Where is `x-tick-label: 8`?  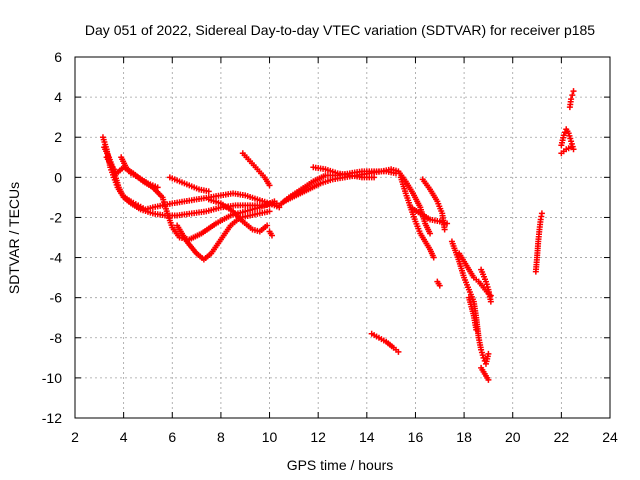
x-tick-label: 8 is located at coordinates (221, 437).